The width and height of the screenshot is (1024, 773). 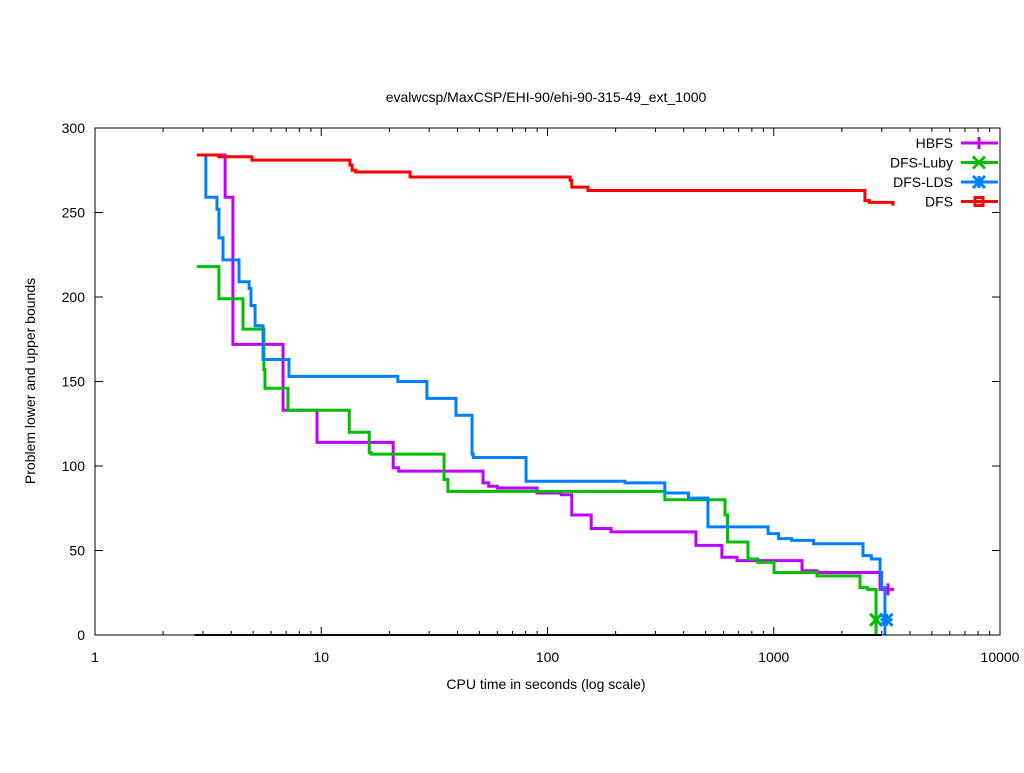 I want to click on y-tick-label: 100, so click(x=74, y=466).